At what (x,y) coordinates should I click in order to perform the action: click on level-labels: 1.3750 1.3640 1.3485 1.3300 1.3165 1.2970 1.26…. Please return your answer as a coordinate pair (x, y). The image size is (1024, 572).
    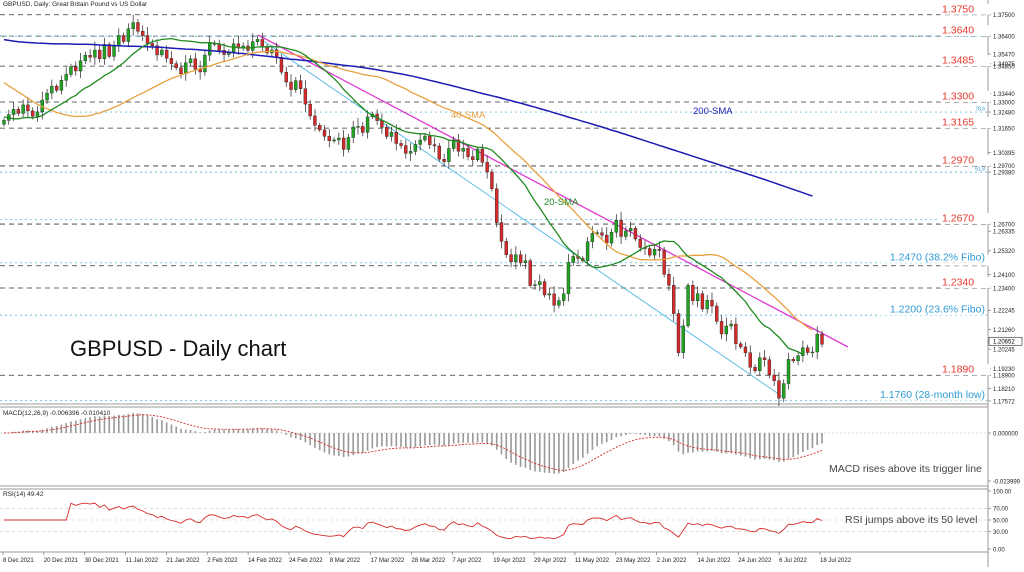
    Looking at the image, I should click on (928, 202).